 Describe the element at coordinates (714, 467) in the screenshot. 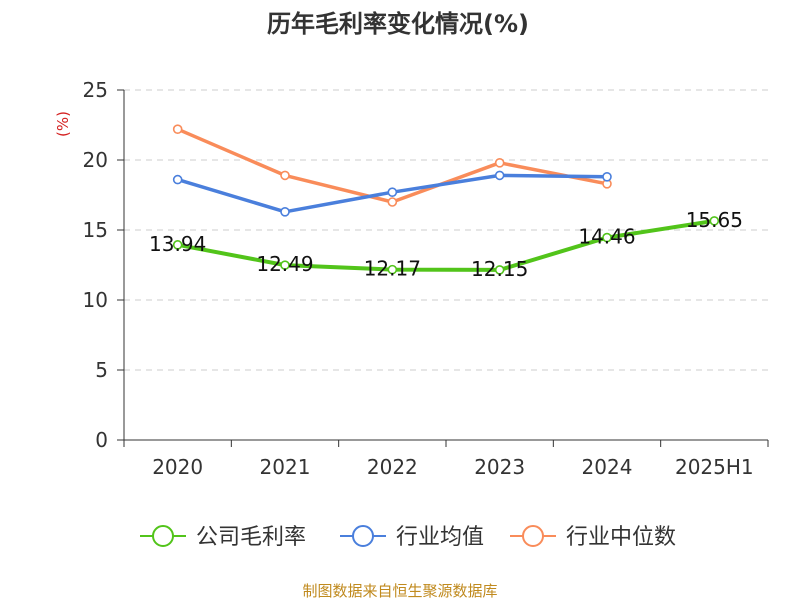

I see `x-tick-label: 2025H1` at that location.